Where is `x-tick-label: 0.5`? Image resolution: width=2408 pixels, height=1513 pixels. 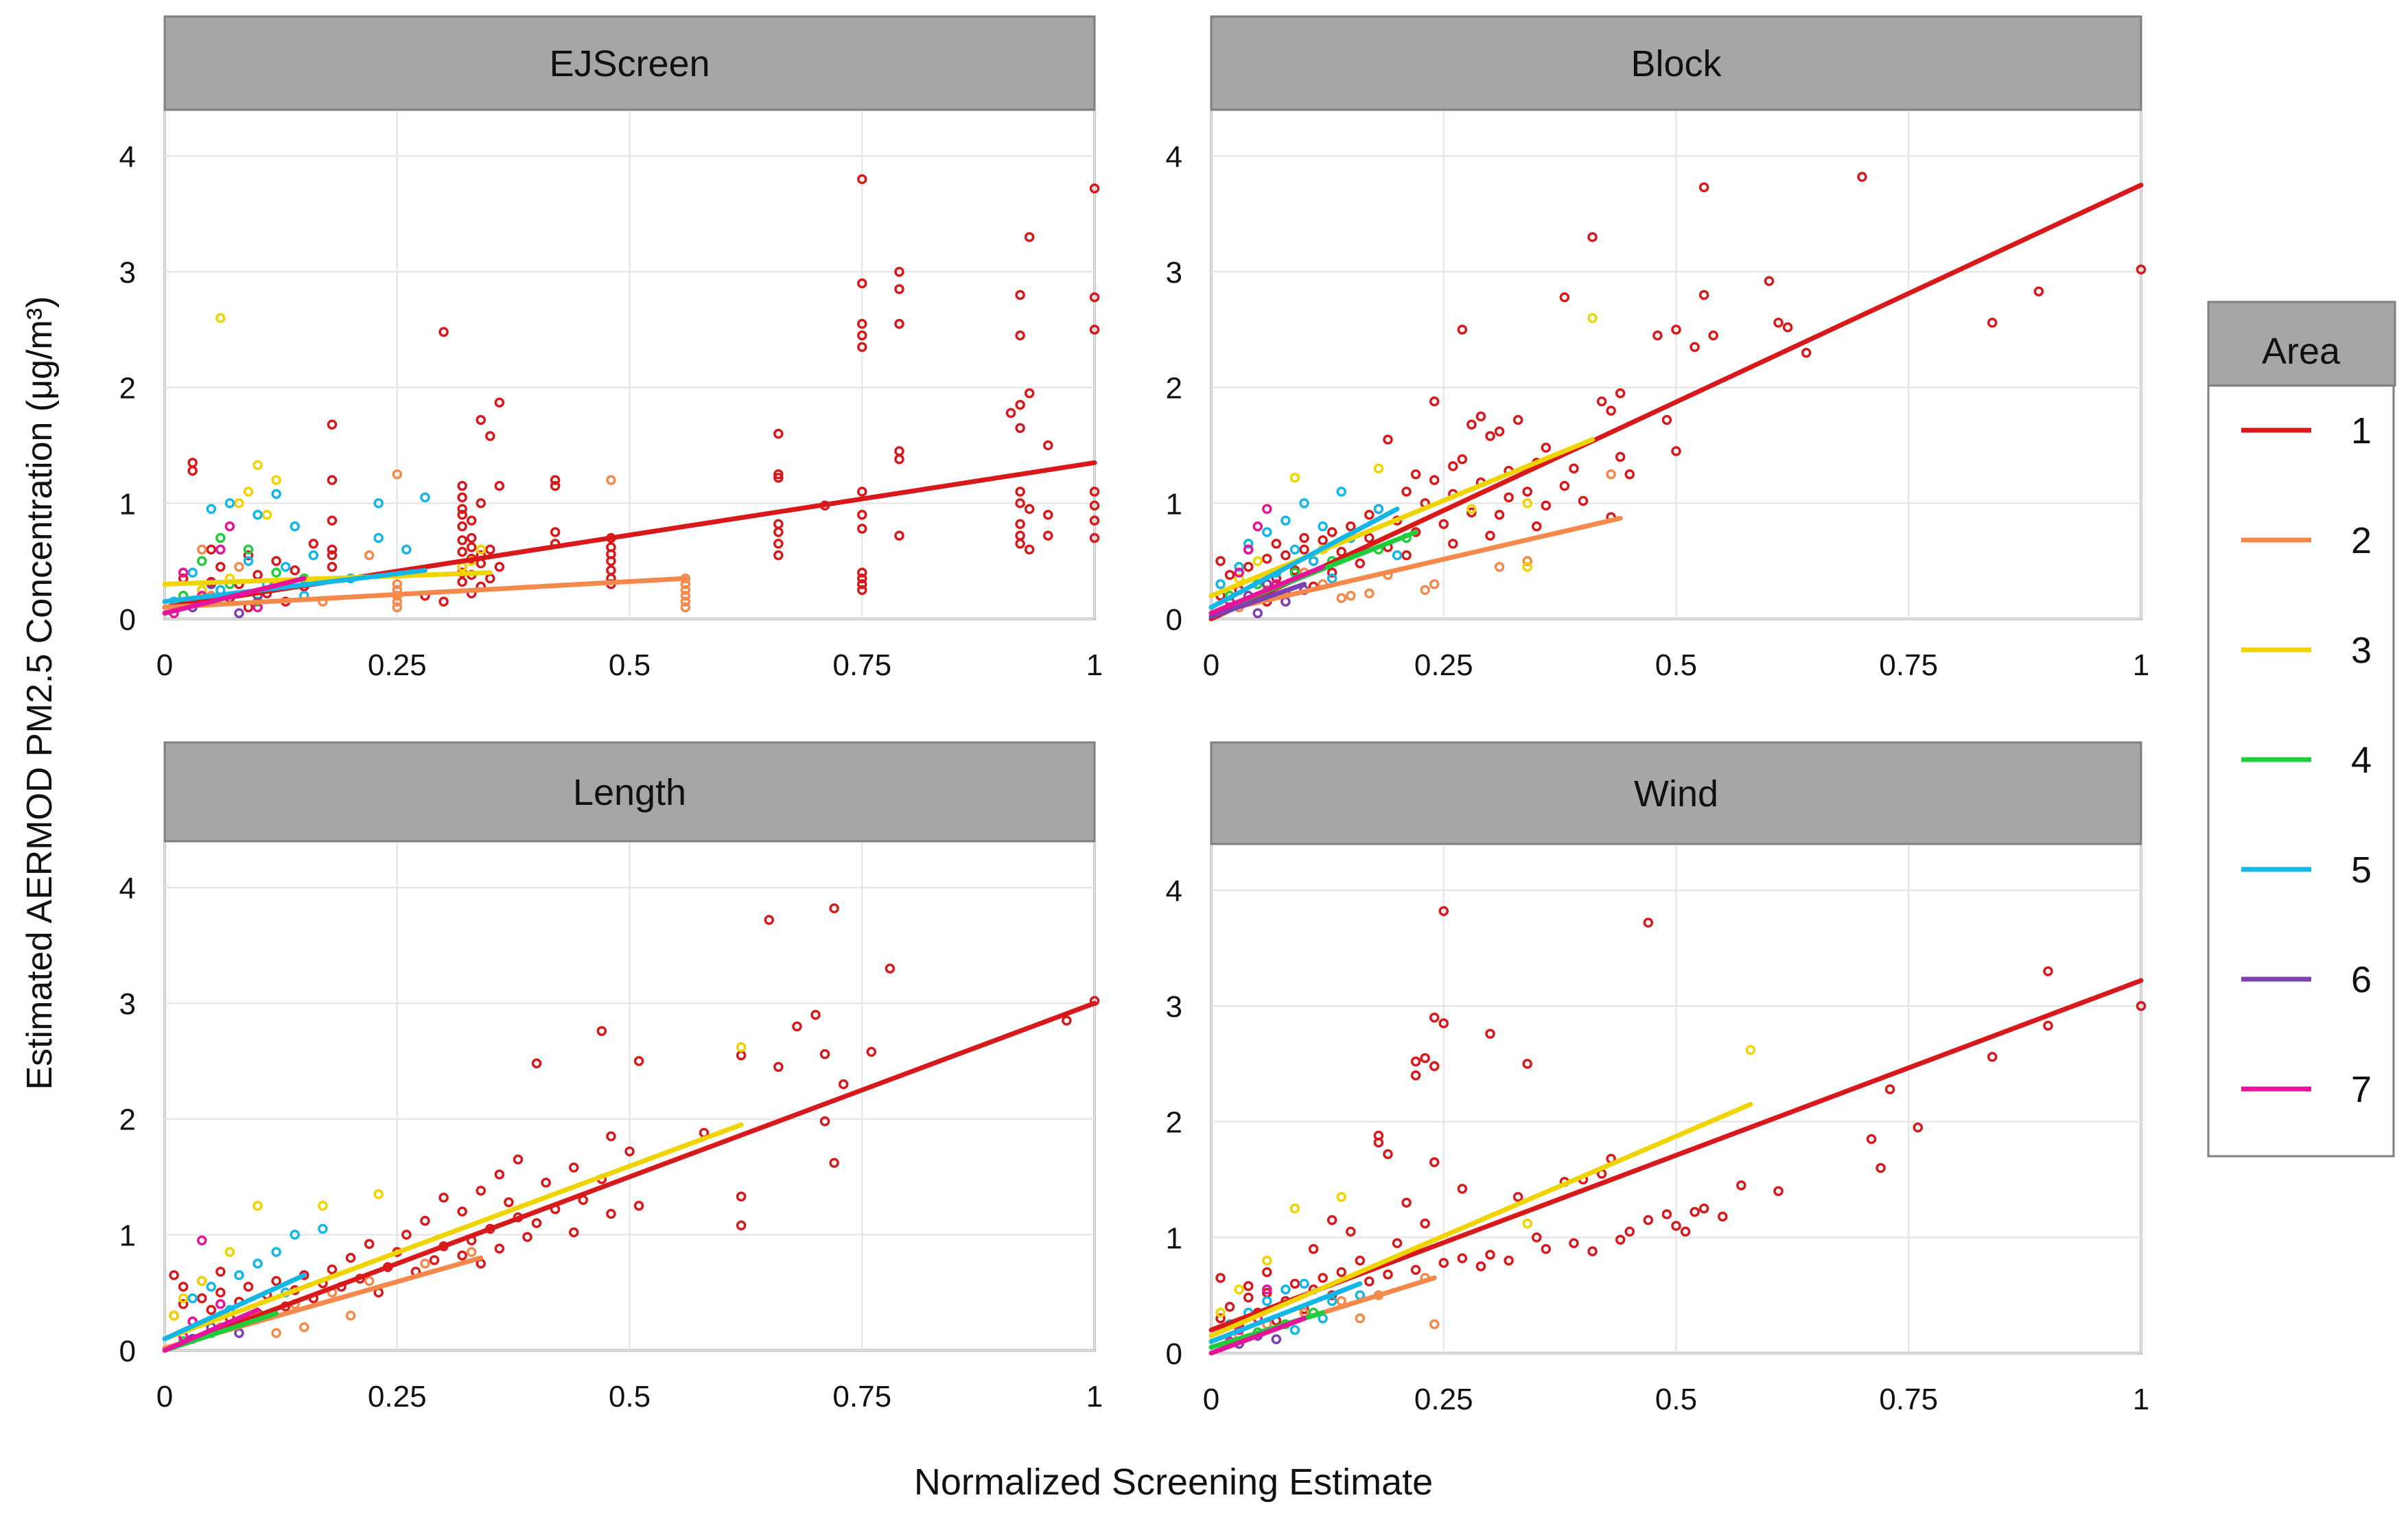
x-tick-label: 0.5 is located at coordinates (630, 665).